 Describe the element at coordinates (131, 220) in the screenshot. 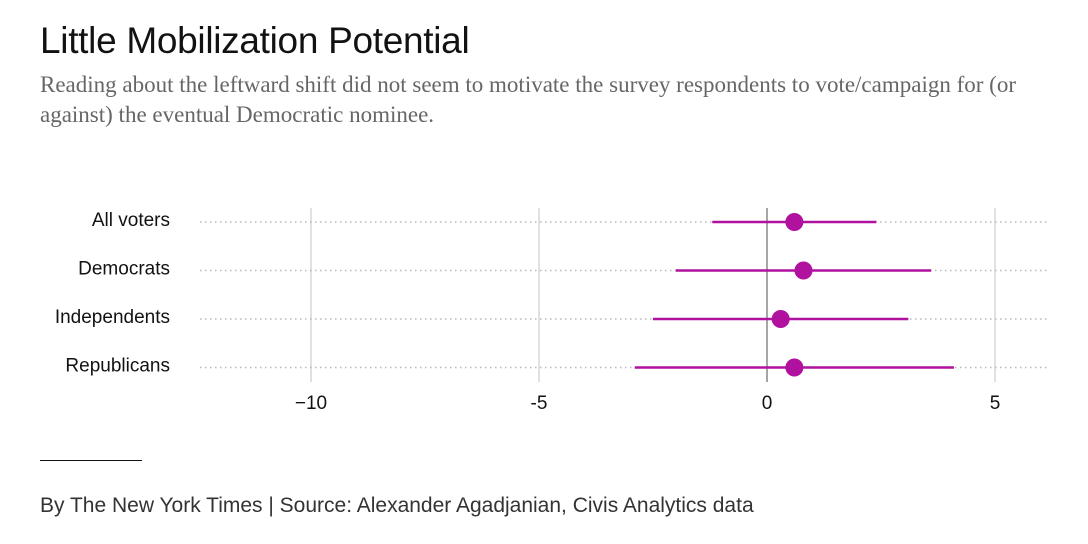

I see `category-label: All voters` at that location.